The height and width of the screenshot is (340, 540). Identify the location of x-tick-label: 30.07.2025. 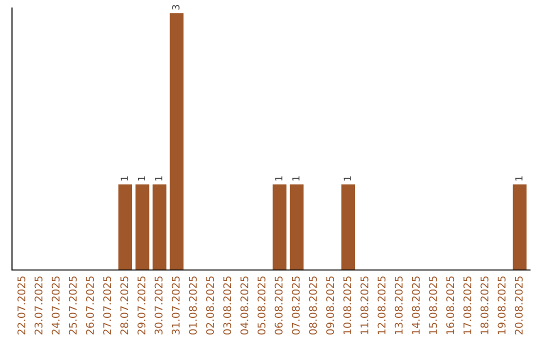
(158, 305).